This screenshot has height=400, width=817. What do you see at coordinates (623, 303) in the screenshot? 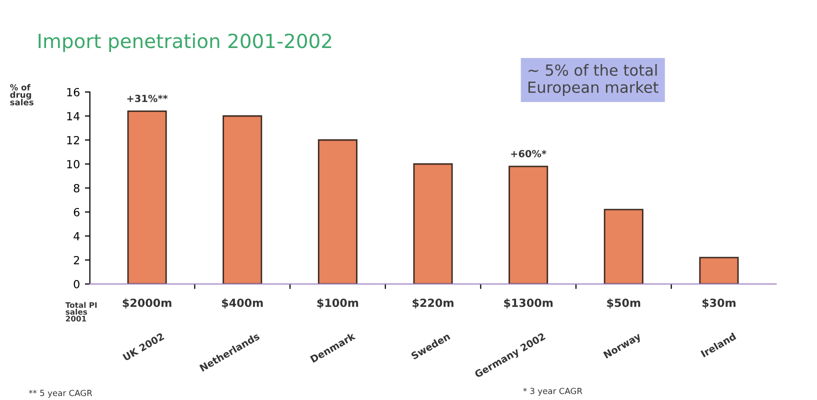
I see `text: $50m` at bounding box center [623, 303].